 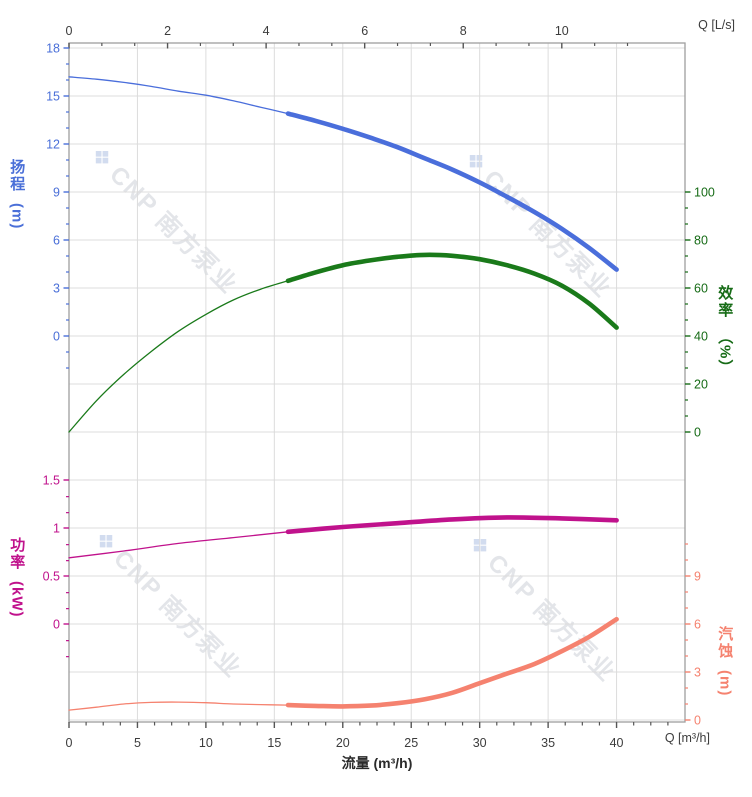 I want to click on npsh-curve-thin, so click(x=178, y=706).